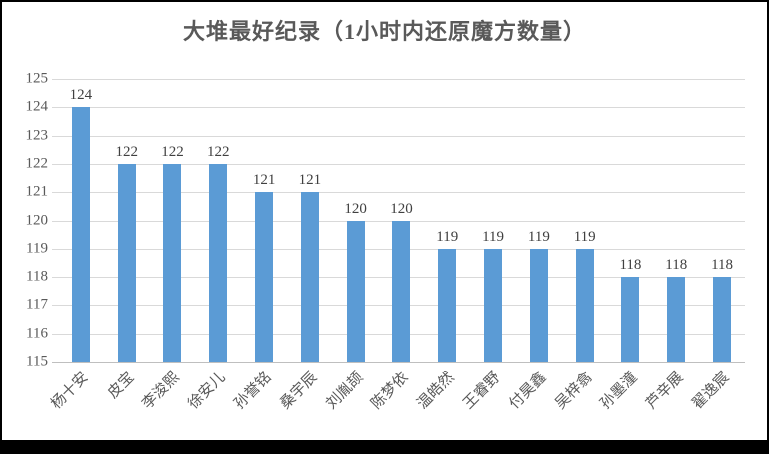 The image size is (769, 454). Describe the element at coordinates (37, 106) in the screenshot. I see `y-tick-label: 124` at that location.